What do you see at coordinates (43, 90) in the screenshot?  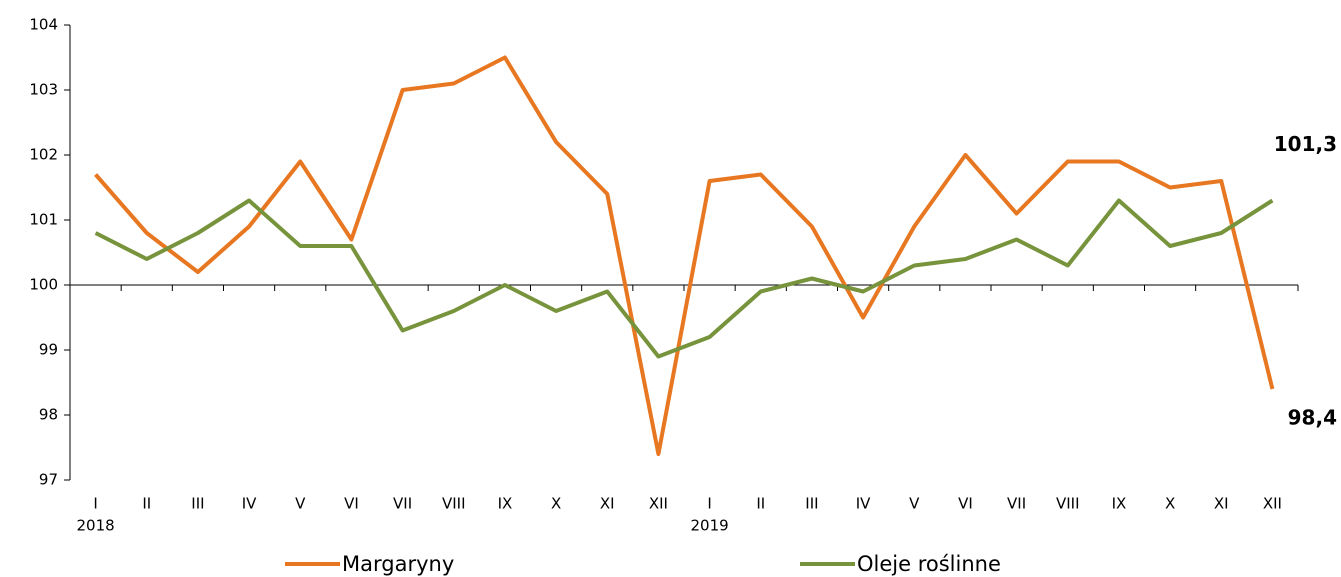 I see `y-tick-label: 103` at bounding box center [43, 90].